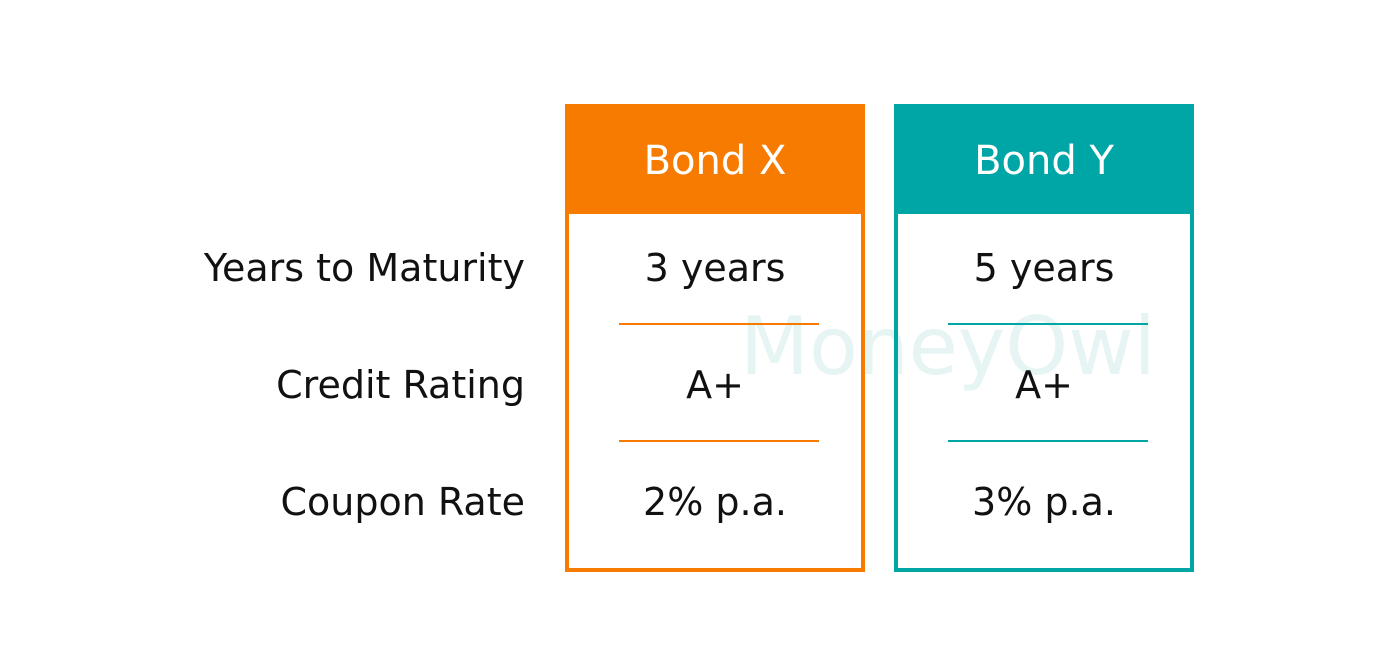 This screenshot has width=1385, height=660. What do you see at coordinates (715, 161) in the screenshot?
I see `column-header: Bond X` at bounding box center [715, 161].